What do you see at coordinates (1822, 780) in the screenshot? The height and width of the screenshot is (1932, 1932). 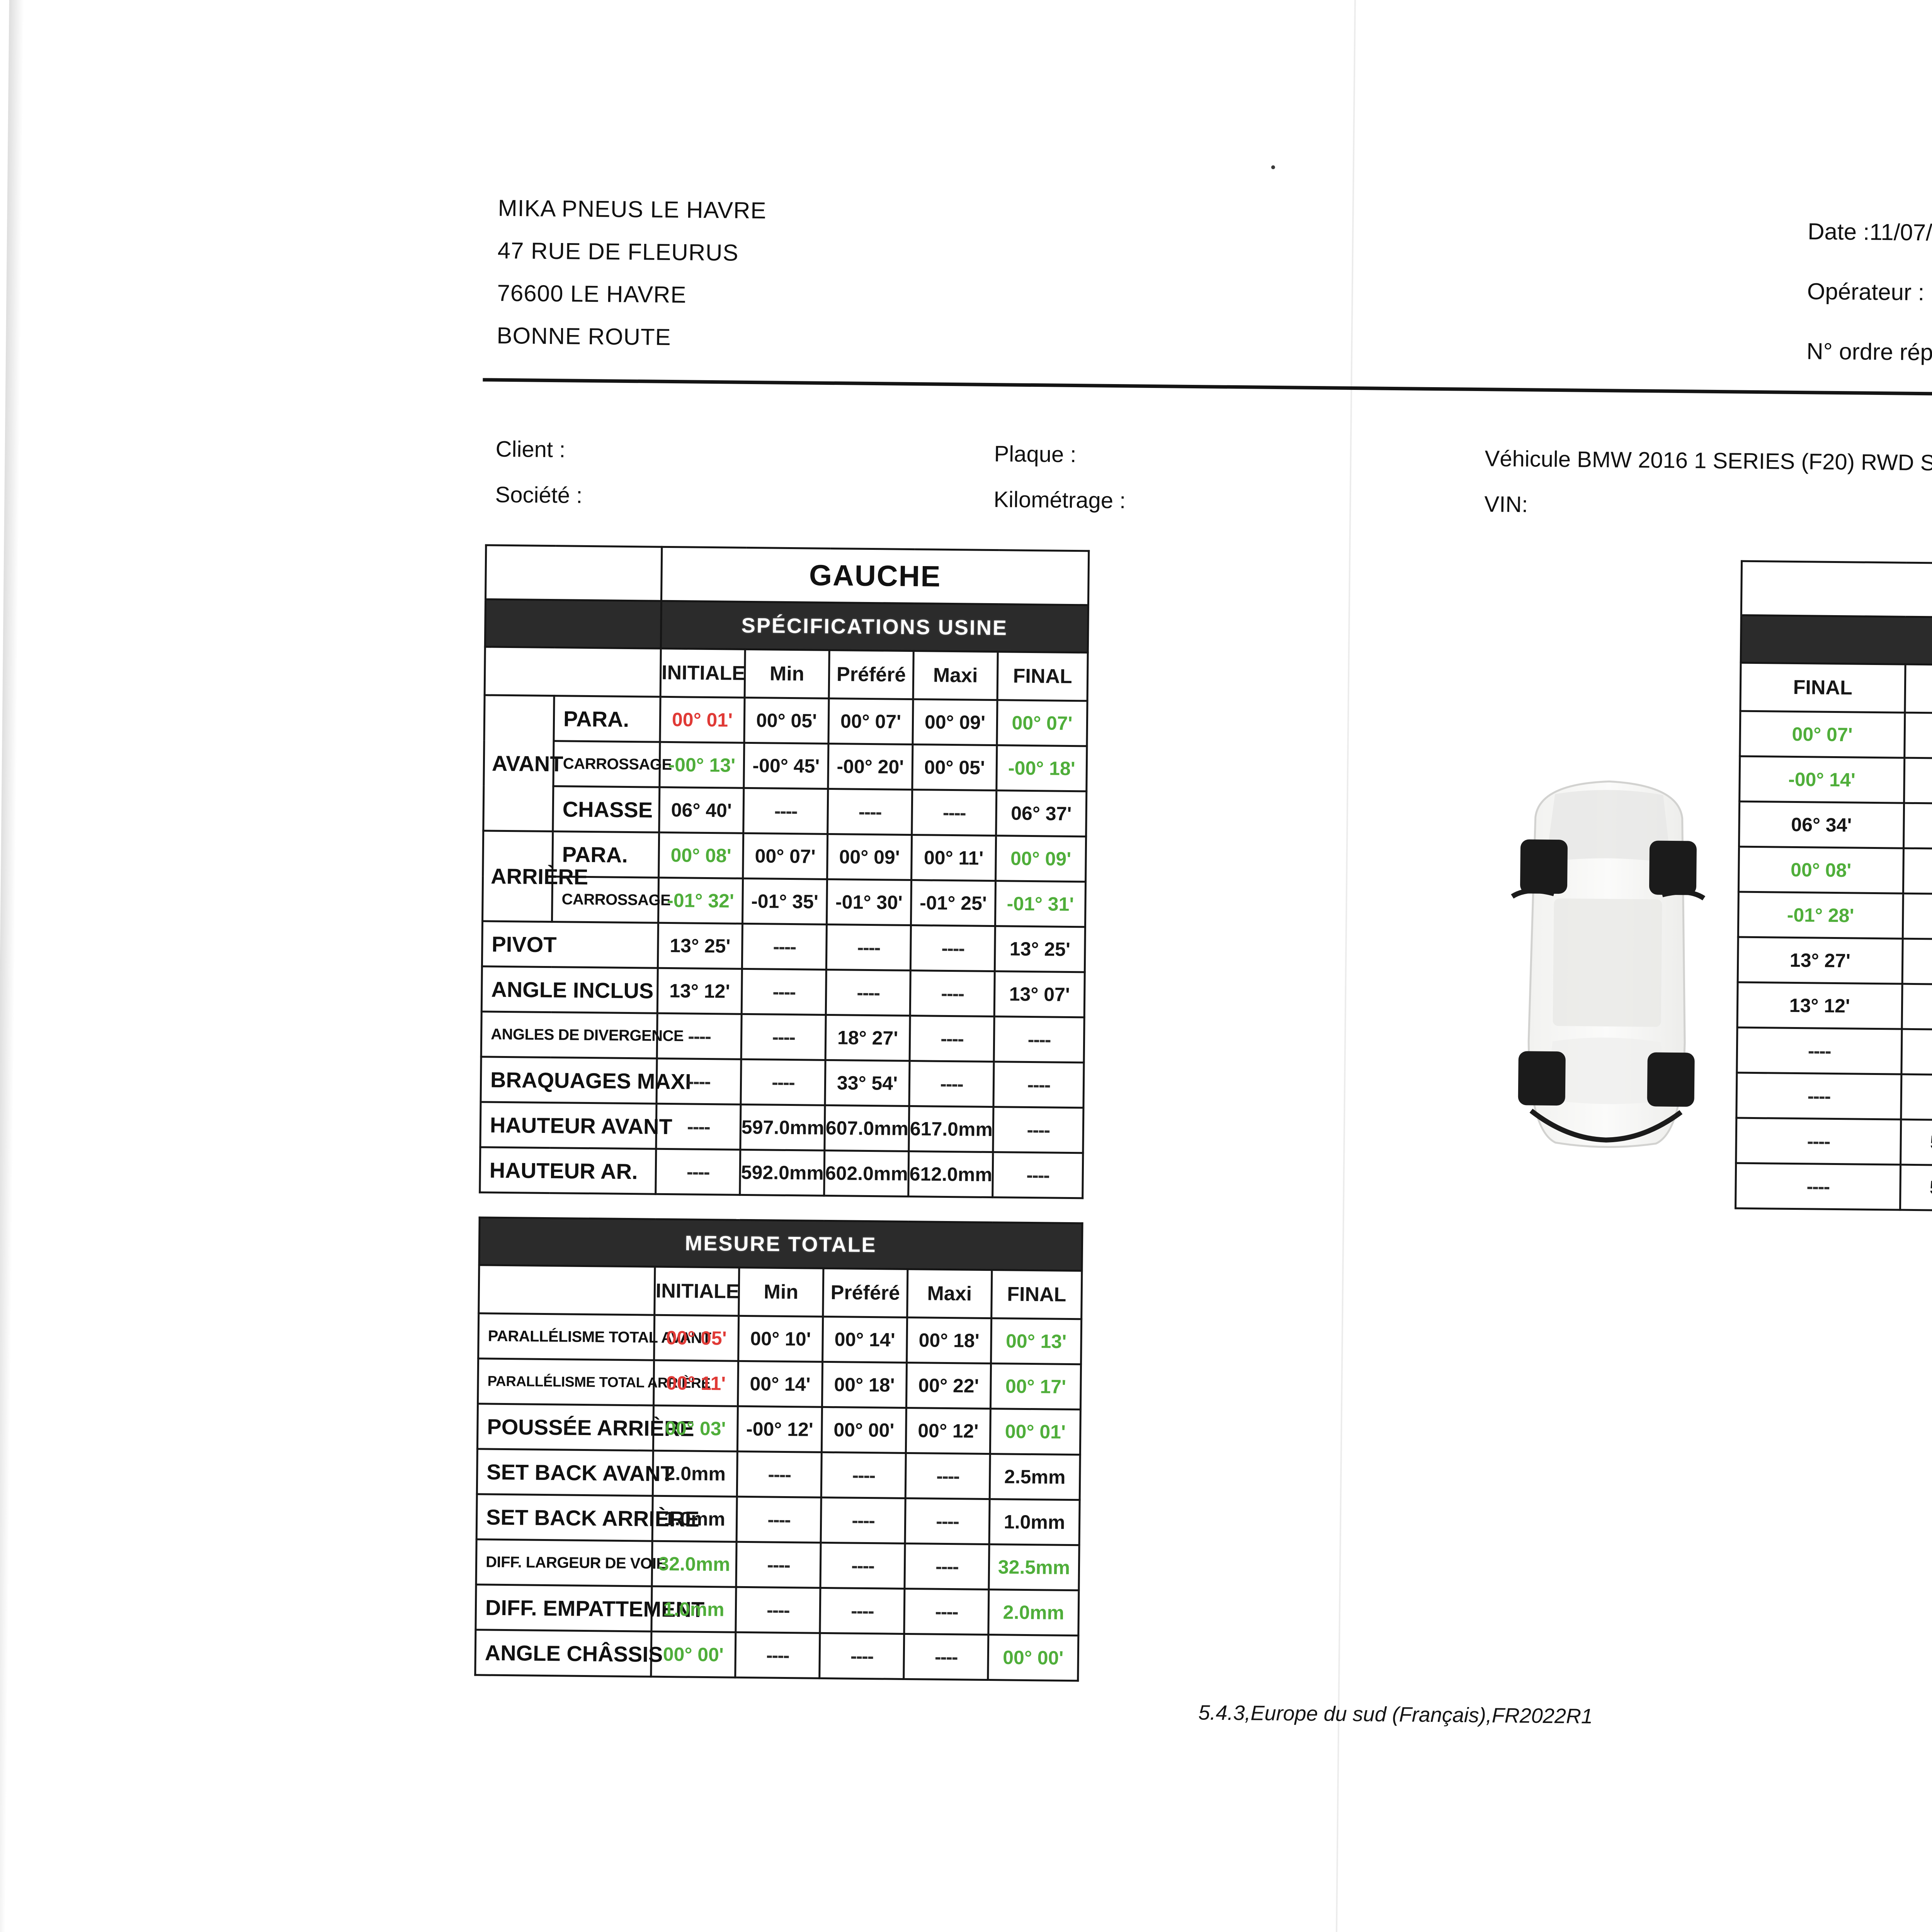 I see `droit-value: -00° 14'` at bounding box center [1822, 780].